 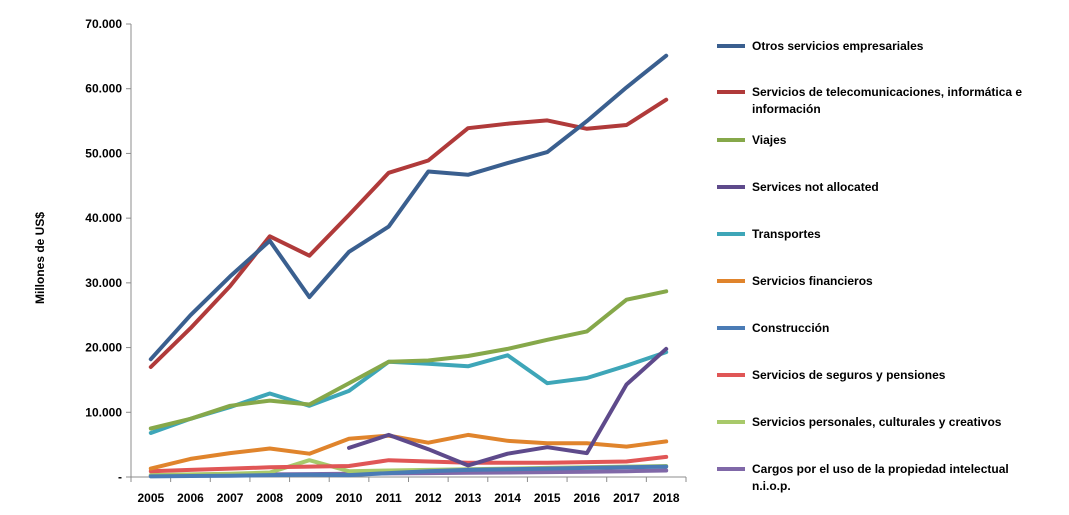 What do you see at coordinates (786, 109) in the screenshot?
I see `legend-label: información` at bounding box center [786, 109].